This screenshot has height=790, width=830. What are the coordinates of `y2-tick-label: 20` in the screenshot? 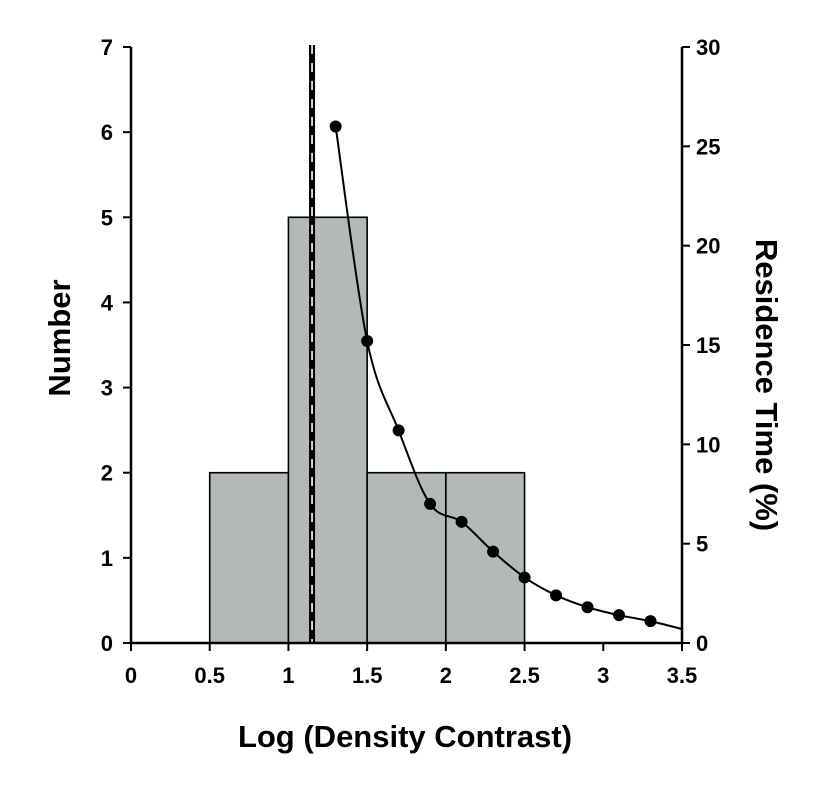 It's located at (708, 246).